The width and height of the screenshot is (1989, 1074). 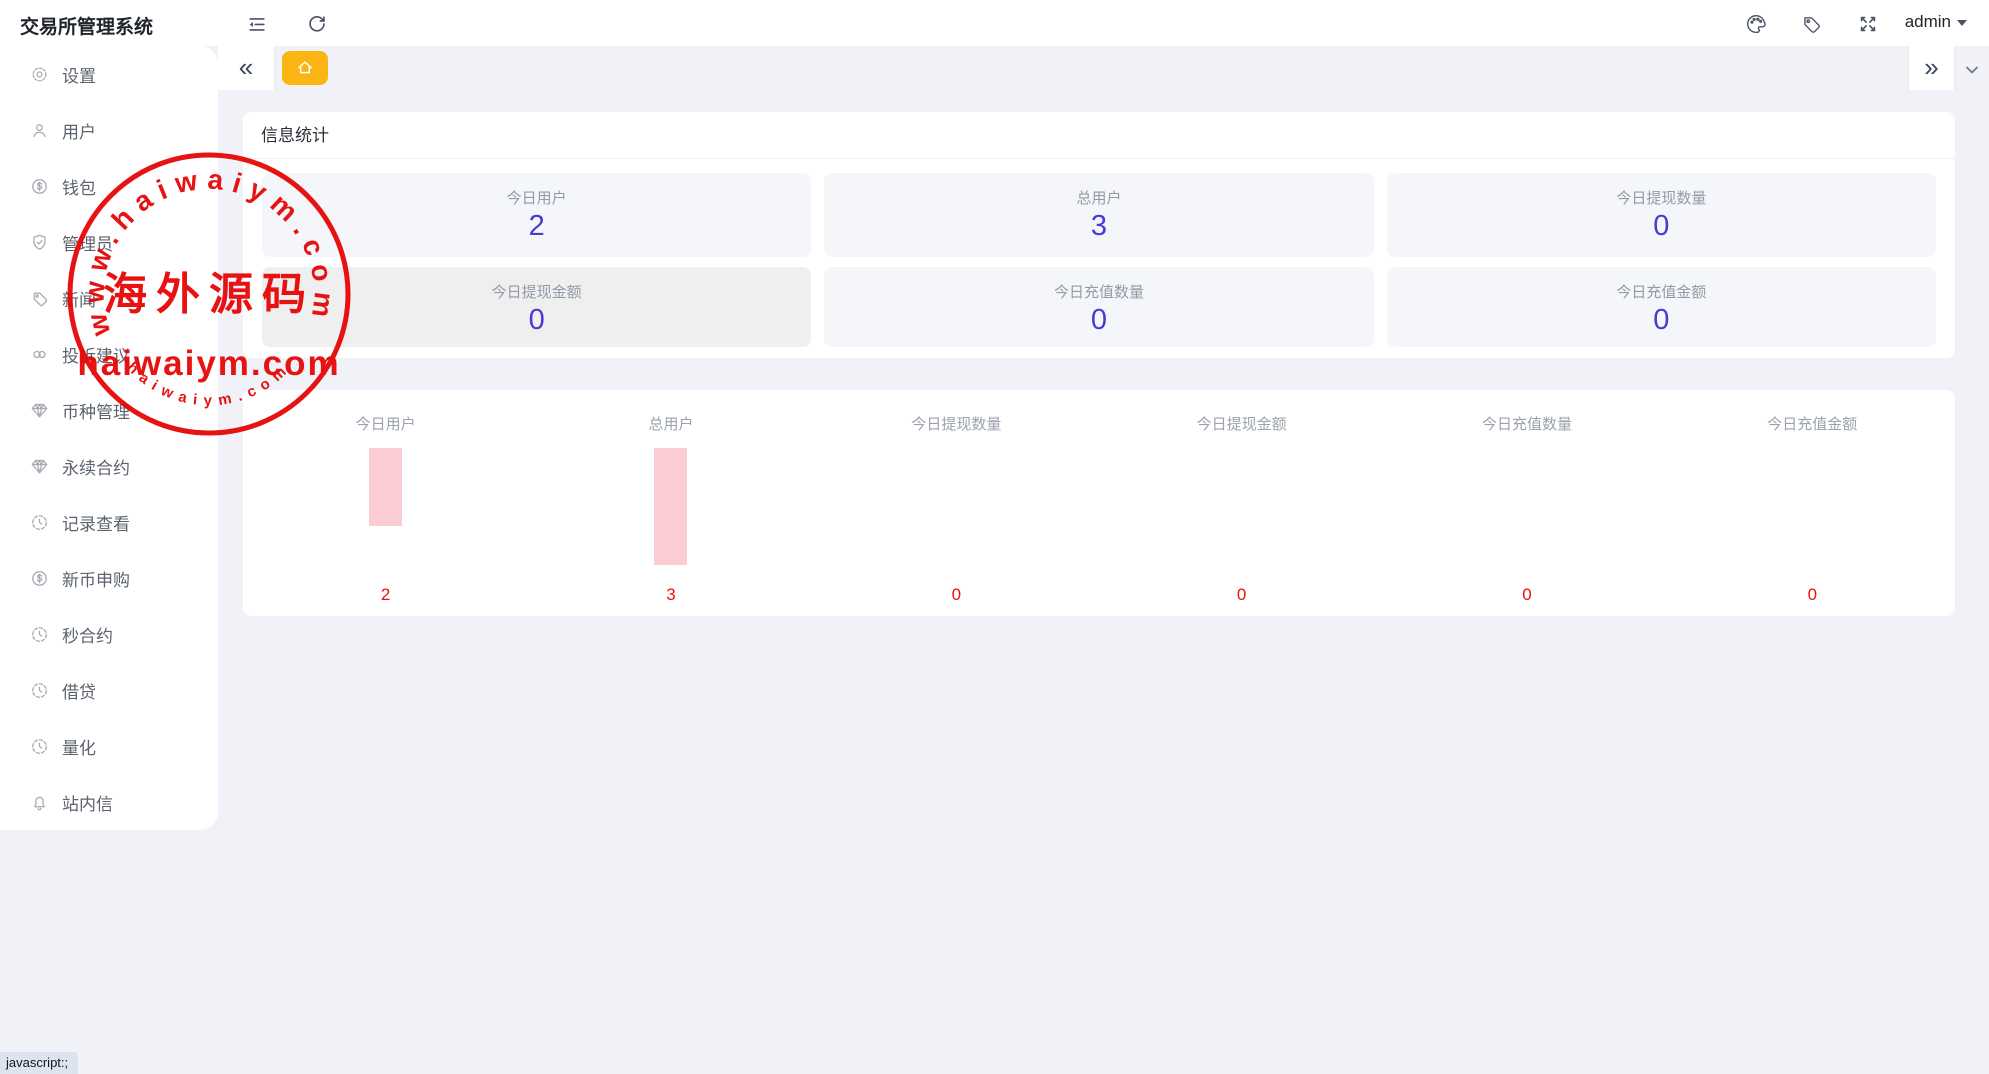 What do you see at coordinates (1868, 24) in the screenshot?
I see `fullscreen-icon` at bounding box center [1868, 24].